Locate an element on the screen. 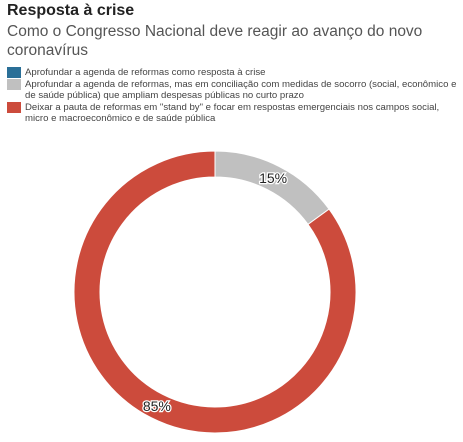  legend-swatch-stand-by is located at coordinates (14, 107).